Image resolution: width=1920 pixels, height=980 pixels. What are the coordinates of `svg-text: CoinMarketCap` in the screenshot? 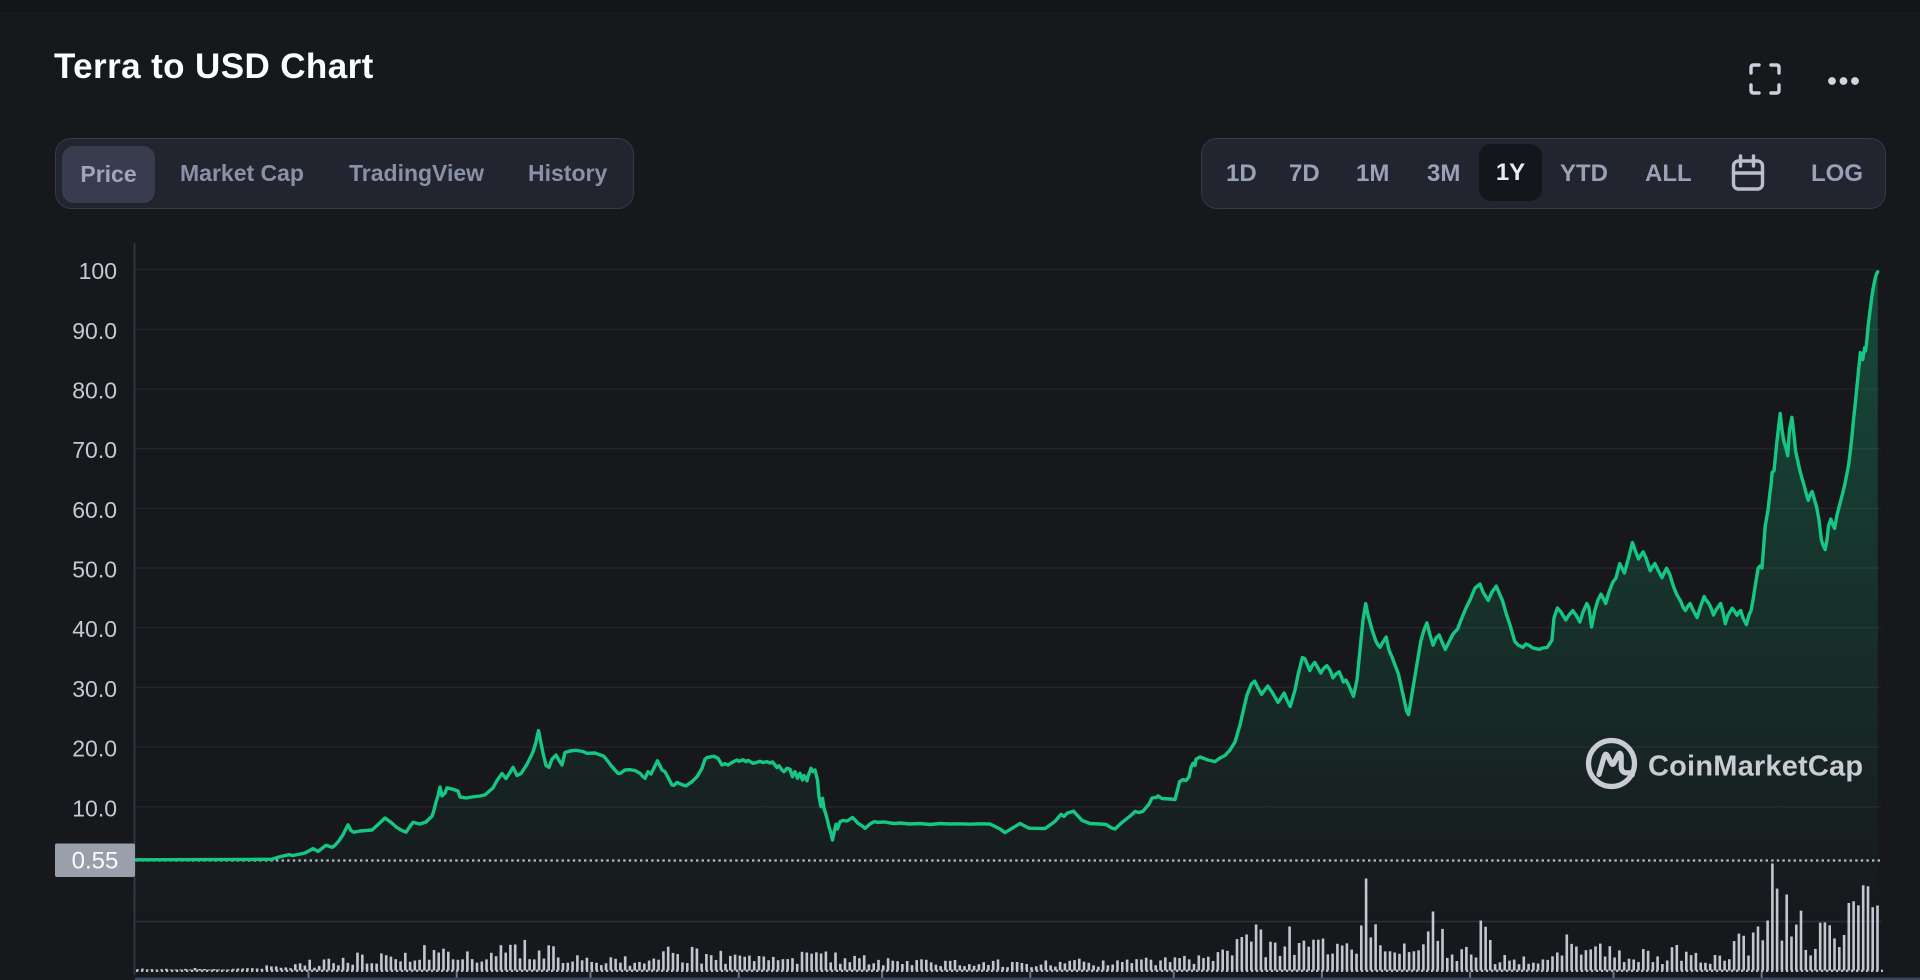 It's located at (1755, 767).